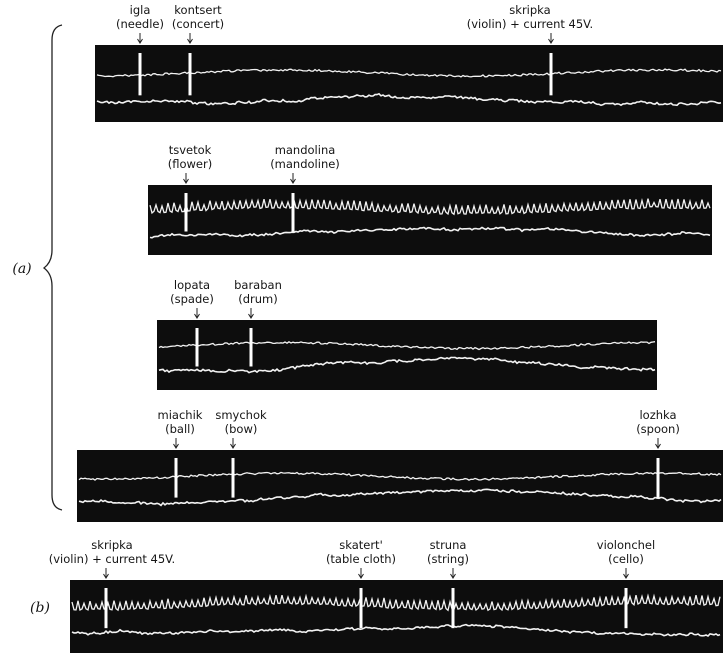 Image resolution: width=723 pixels, height=653 pixels. I want to click on marker-word: mandolina, so click(305, 150).